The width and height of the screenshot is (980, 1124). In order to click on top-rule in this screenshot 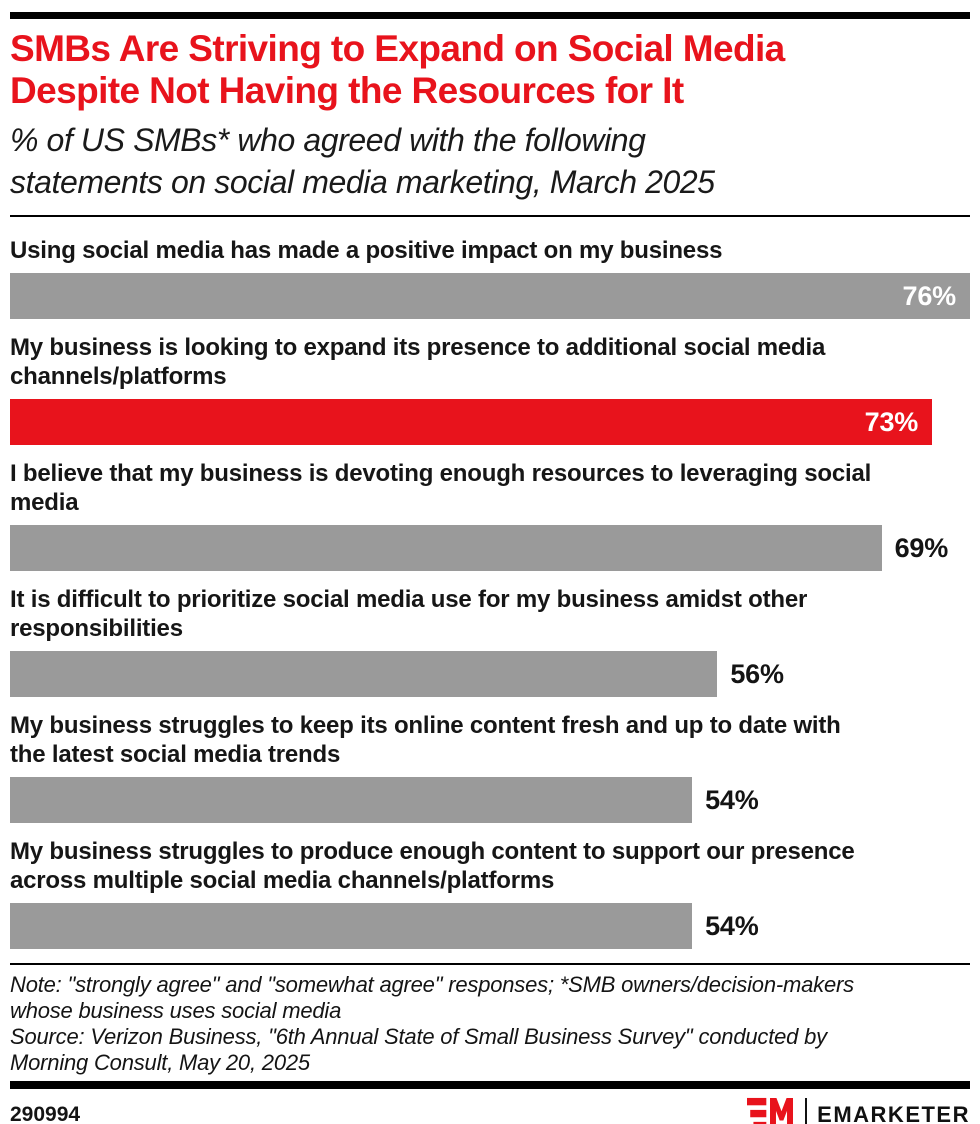, I will do `click(490, 15)`.